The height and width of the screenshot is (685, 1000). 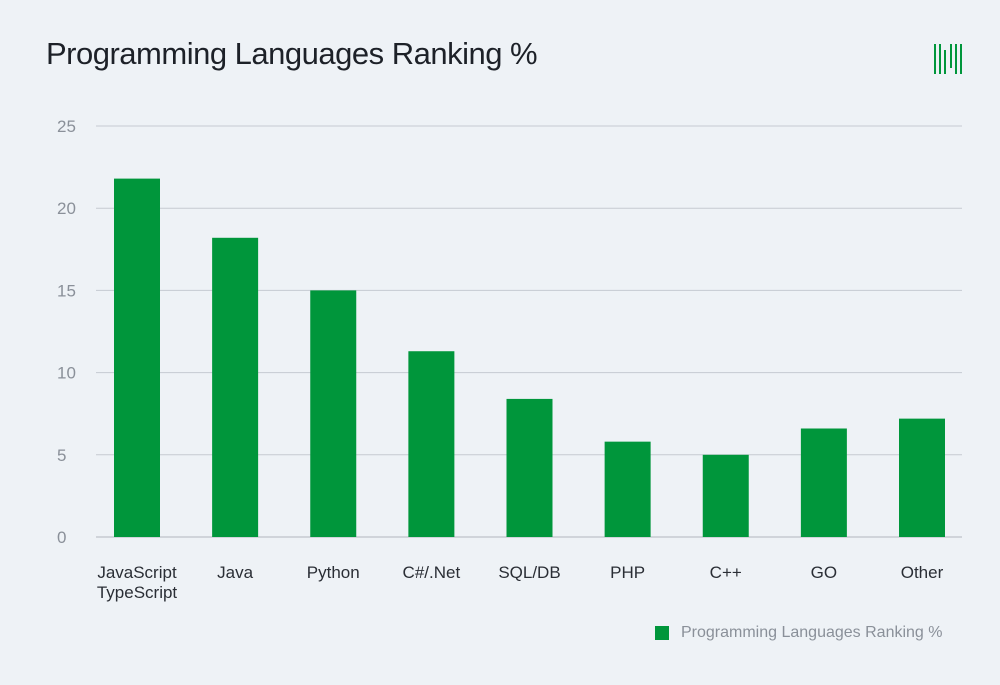 I want to click on x-tick-label: Other, so click(x=922, y=572).